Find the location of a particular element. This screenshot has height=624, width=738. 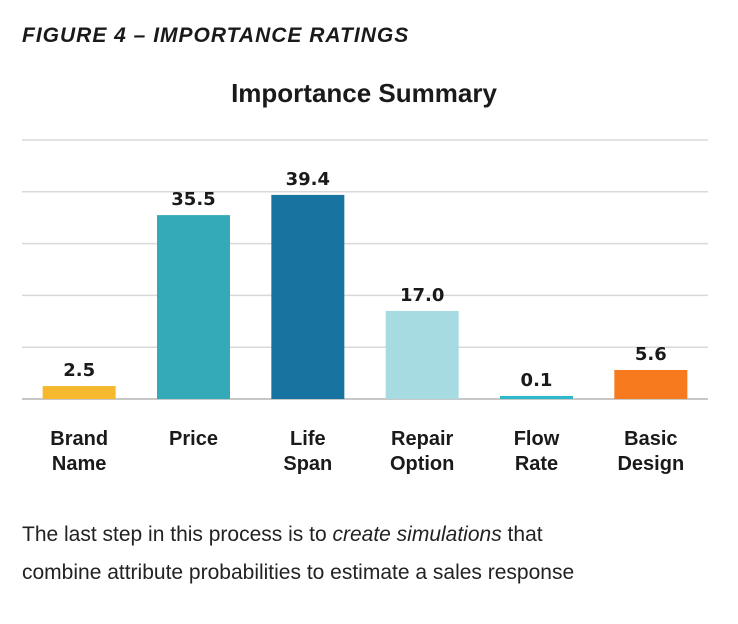

data-label-4: 0.1 is located at coordinates (537, 380).